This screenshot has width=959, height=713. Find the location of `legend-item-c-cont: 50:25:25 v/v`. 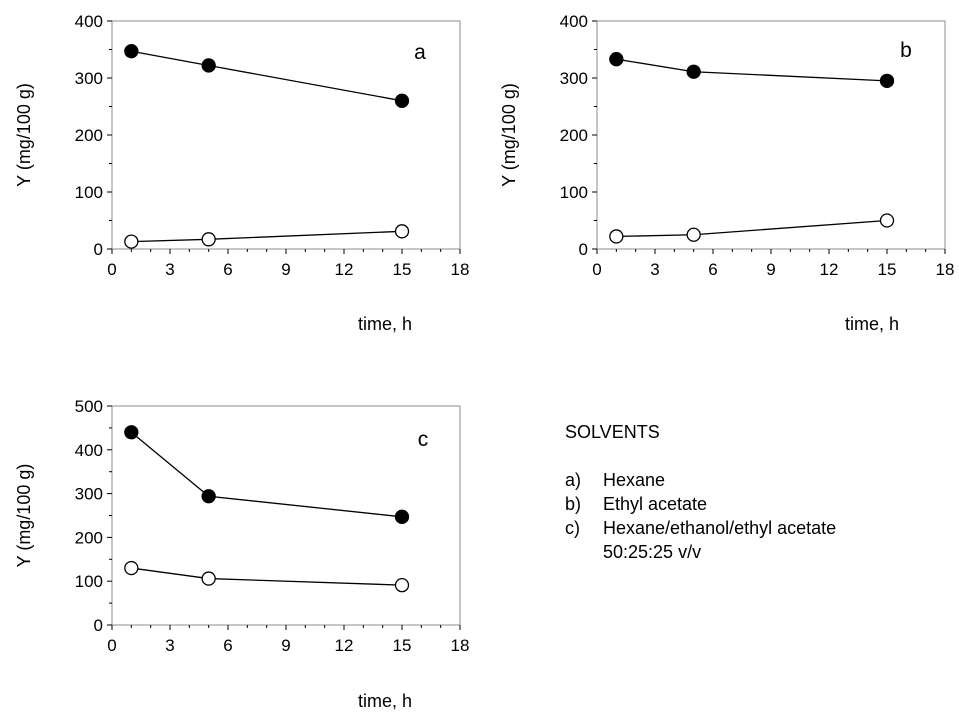

legend-item-c-cont: 50:25:25 v/v is located at coordinates (700, 552).